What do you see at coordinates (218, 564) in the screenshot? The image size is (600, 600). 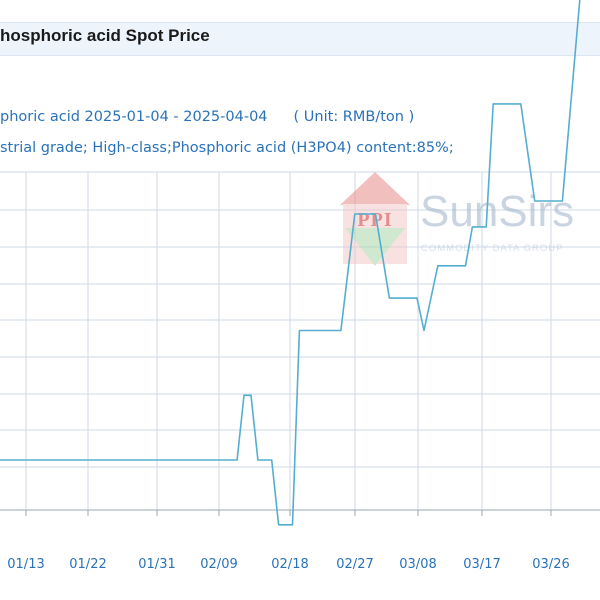 I see `x-tick-label: 02/09` at bounding box center [218, 564].